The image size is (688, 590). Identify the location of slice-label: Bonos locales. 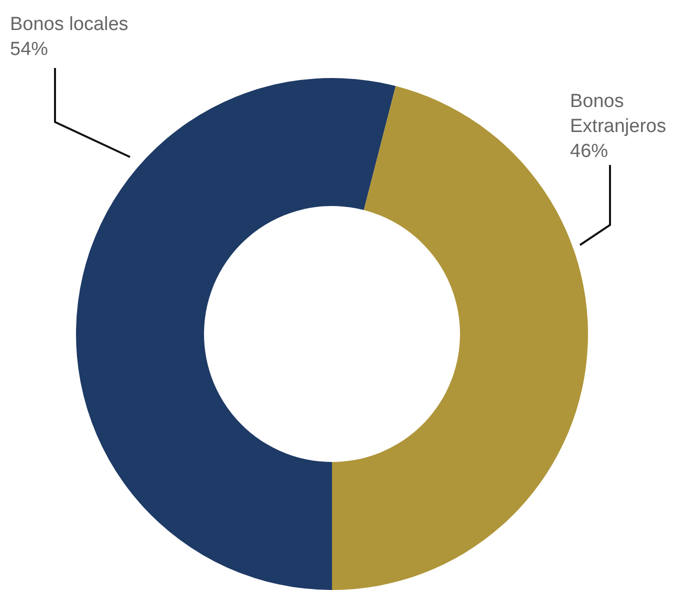
(69, 24).